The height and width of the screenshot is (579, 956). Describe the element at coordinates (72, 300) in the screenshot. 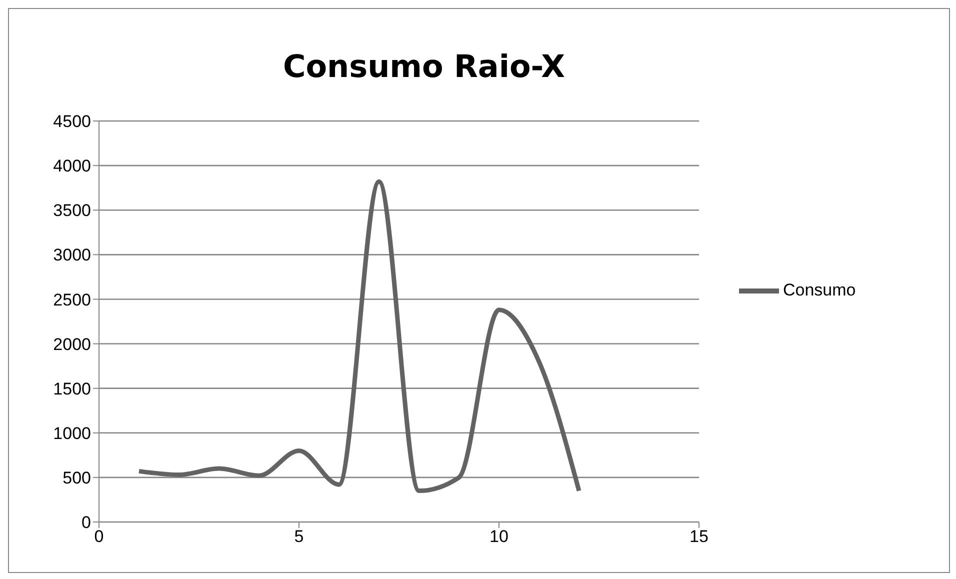

I see `y-tick-label: 2500` at that location.